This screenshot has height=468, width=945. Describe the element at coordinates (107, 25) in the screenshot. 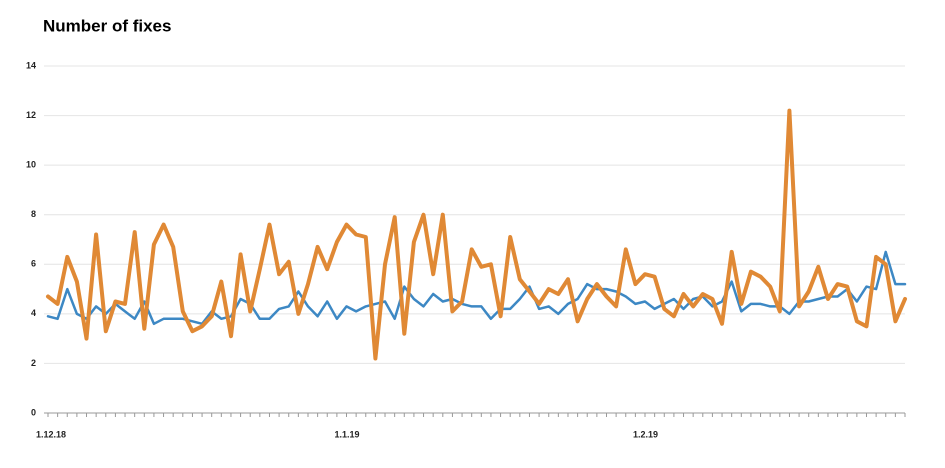

I see `chart-title: Number of fixes` at that location.